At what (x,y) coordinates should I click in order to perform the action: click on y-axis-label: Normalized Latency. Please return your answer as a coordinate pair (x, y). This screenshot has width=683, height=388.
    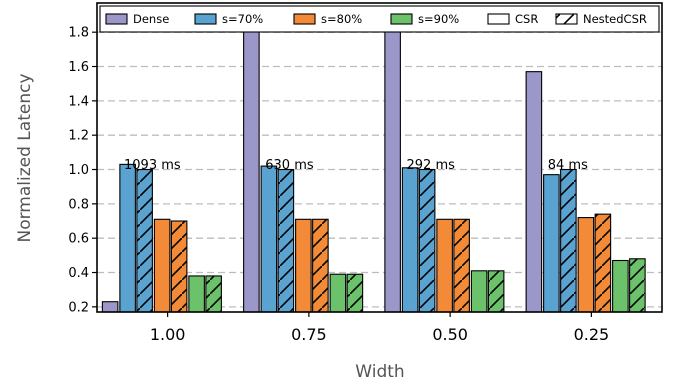
    Looking at the image, I should click on (25, 157).